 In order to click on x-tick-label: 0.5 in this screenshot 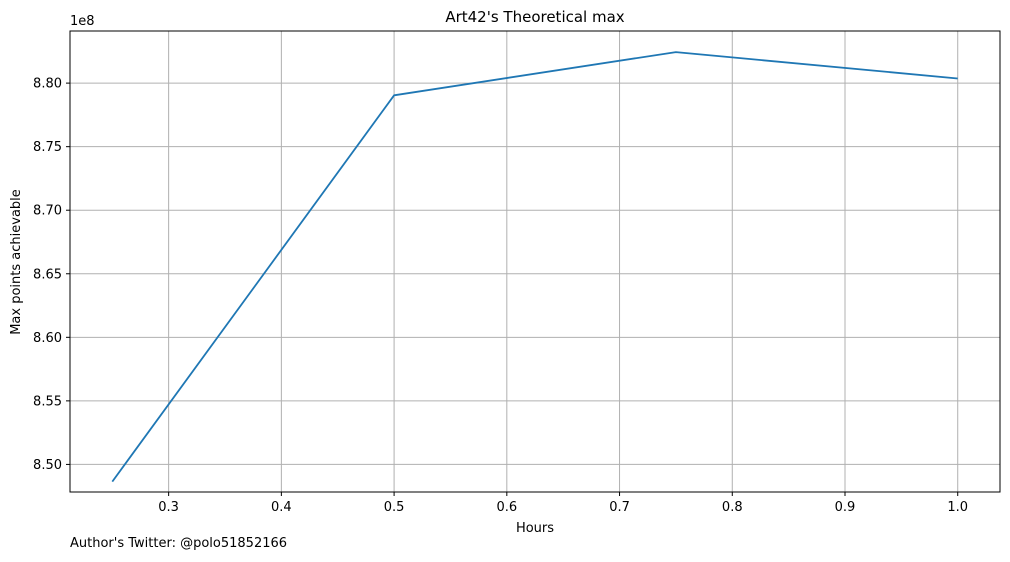, I will do `click(394, 507)`.